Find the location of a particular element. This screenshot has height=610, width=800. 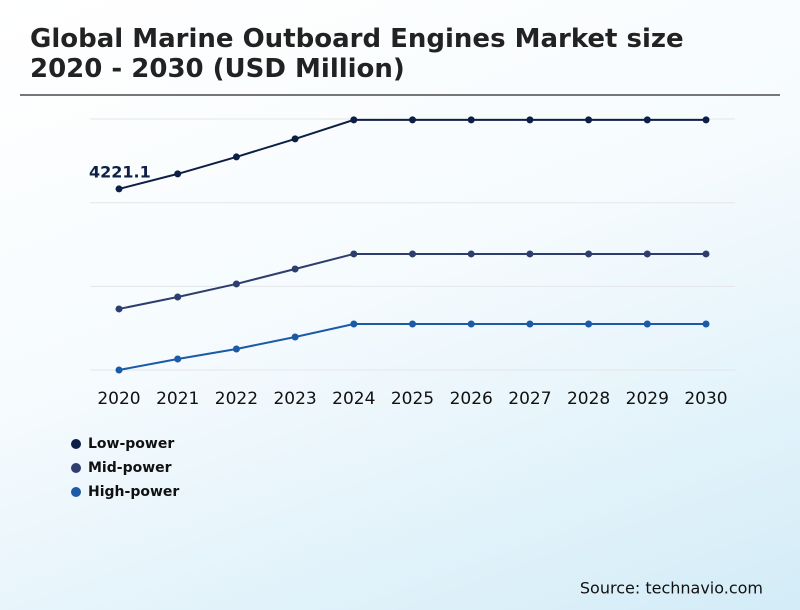

legend-label: High-power is located at coordinates (133, 492).